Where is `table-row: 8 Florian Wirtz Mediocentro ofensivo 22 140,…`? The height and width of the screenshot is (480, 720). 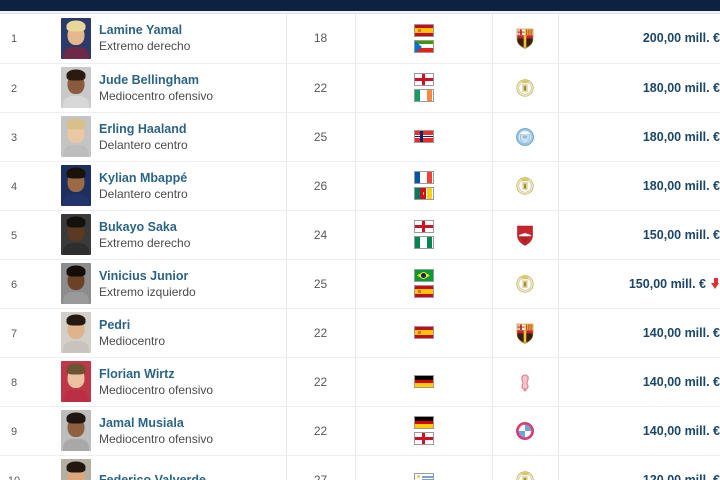
table-row: 8 Florian Wirtz Mediocentro ofensivo 22 140,… is located at coordinates (360, 382).